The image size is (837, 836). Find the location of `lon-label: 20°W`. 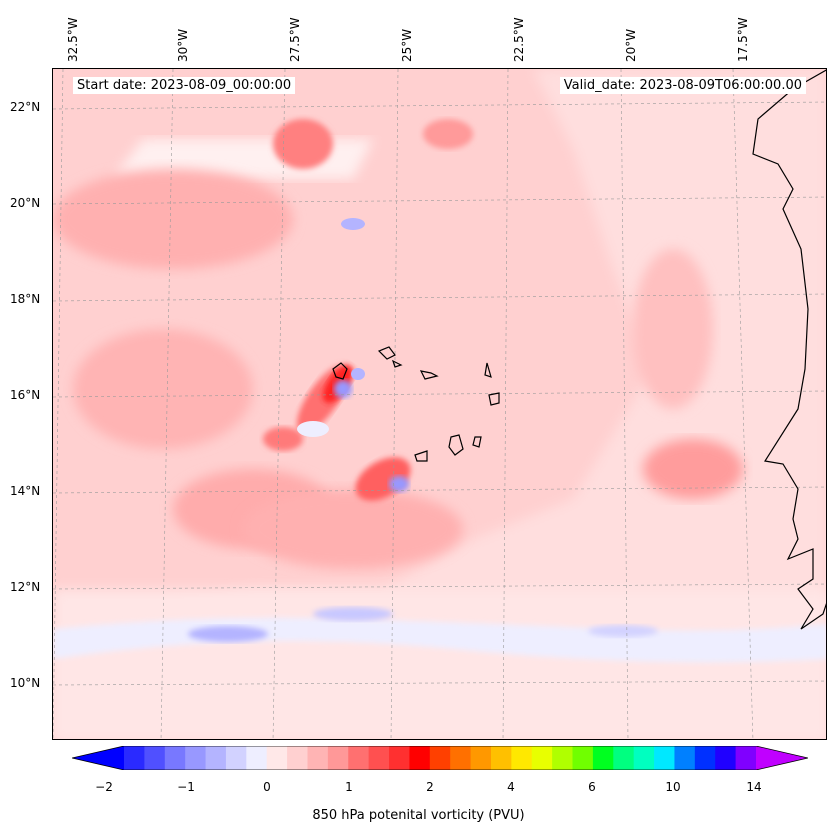

lon-label: 20°W is located at coordinates (631, 45).